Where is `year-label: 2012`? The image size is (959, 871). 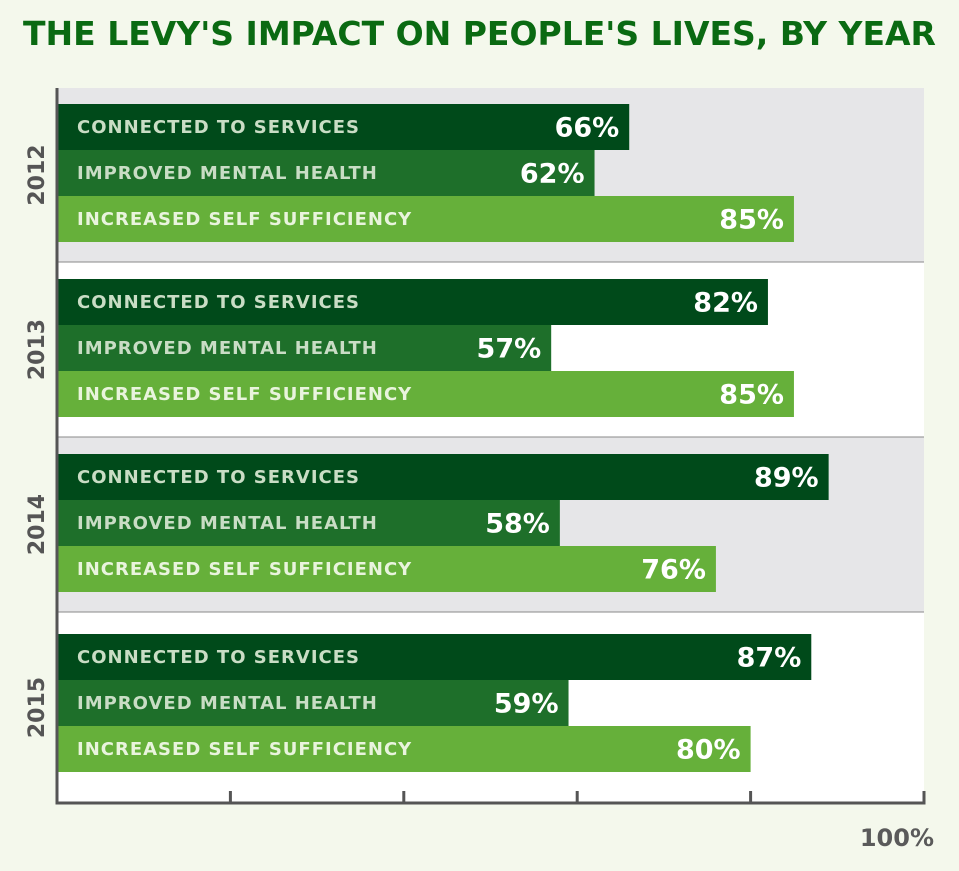
year-label: 2012 is located at coordinates (37, 174).